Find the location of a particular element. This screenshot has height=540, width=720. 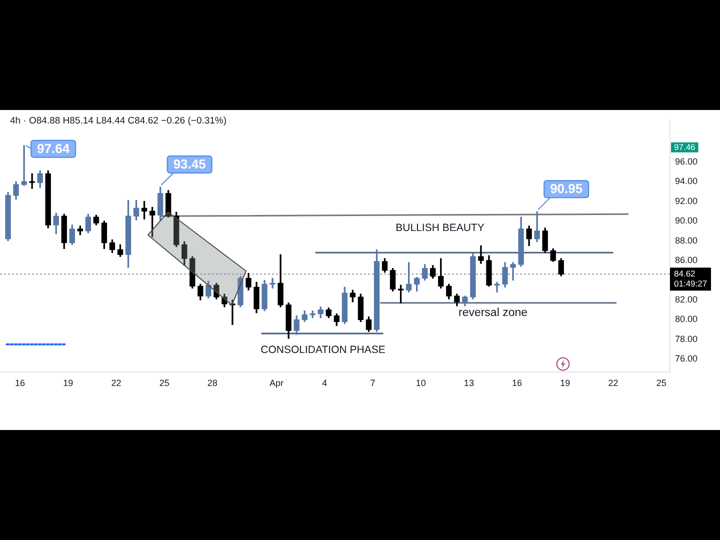

annotation: CONSOLIDATION PHASE is located at coordinates (323, 350).